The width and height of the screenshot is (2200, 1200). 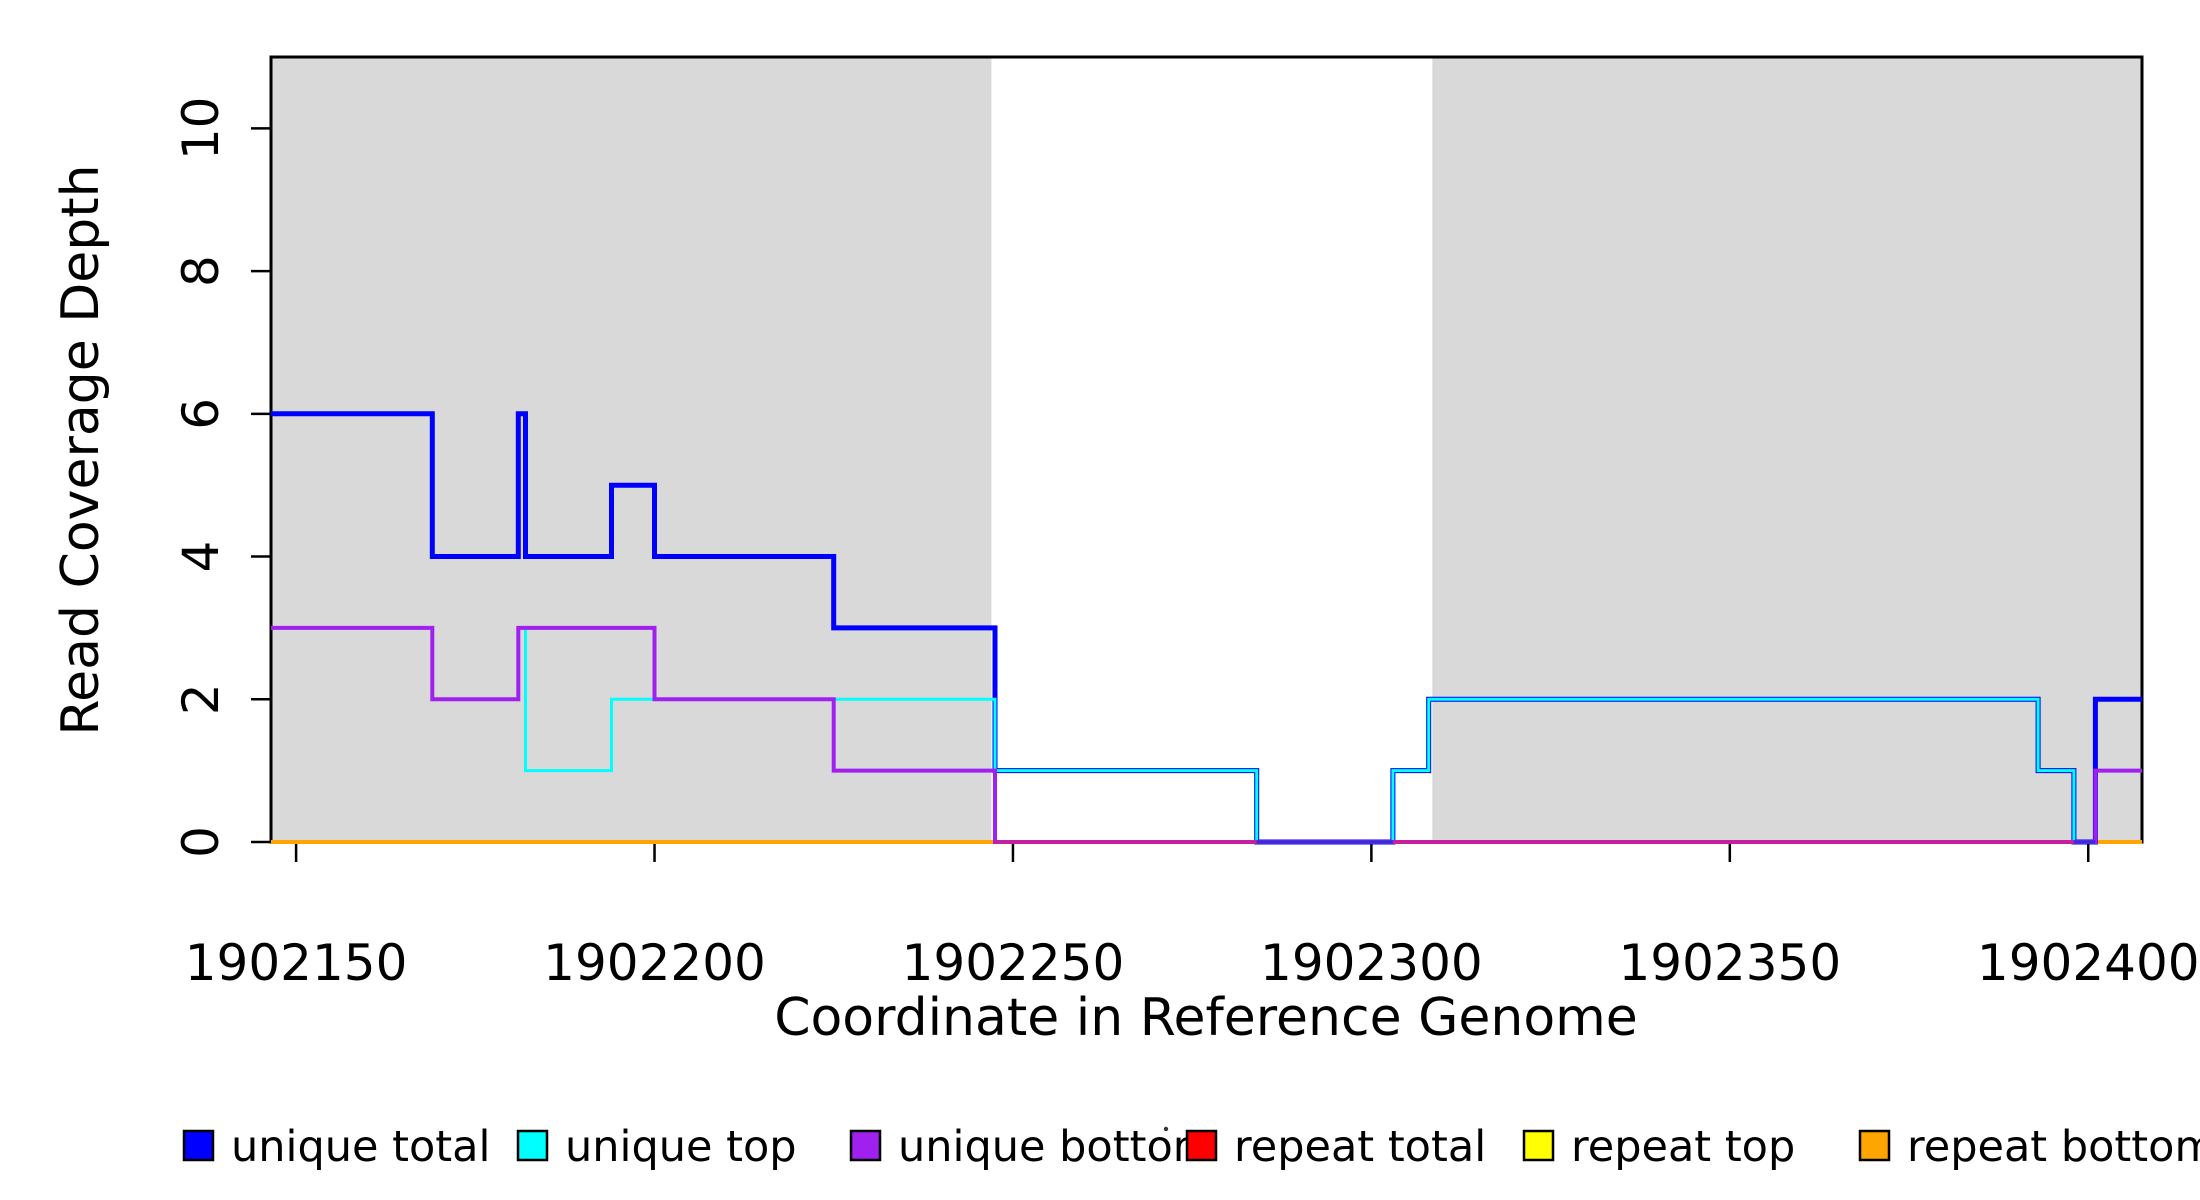 What do you see at coordinates (201, 414) in the screenshot?
I see `y-axis-tick-label: 6` at bounding box center [201, 414].